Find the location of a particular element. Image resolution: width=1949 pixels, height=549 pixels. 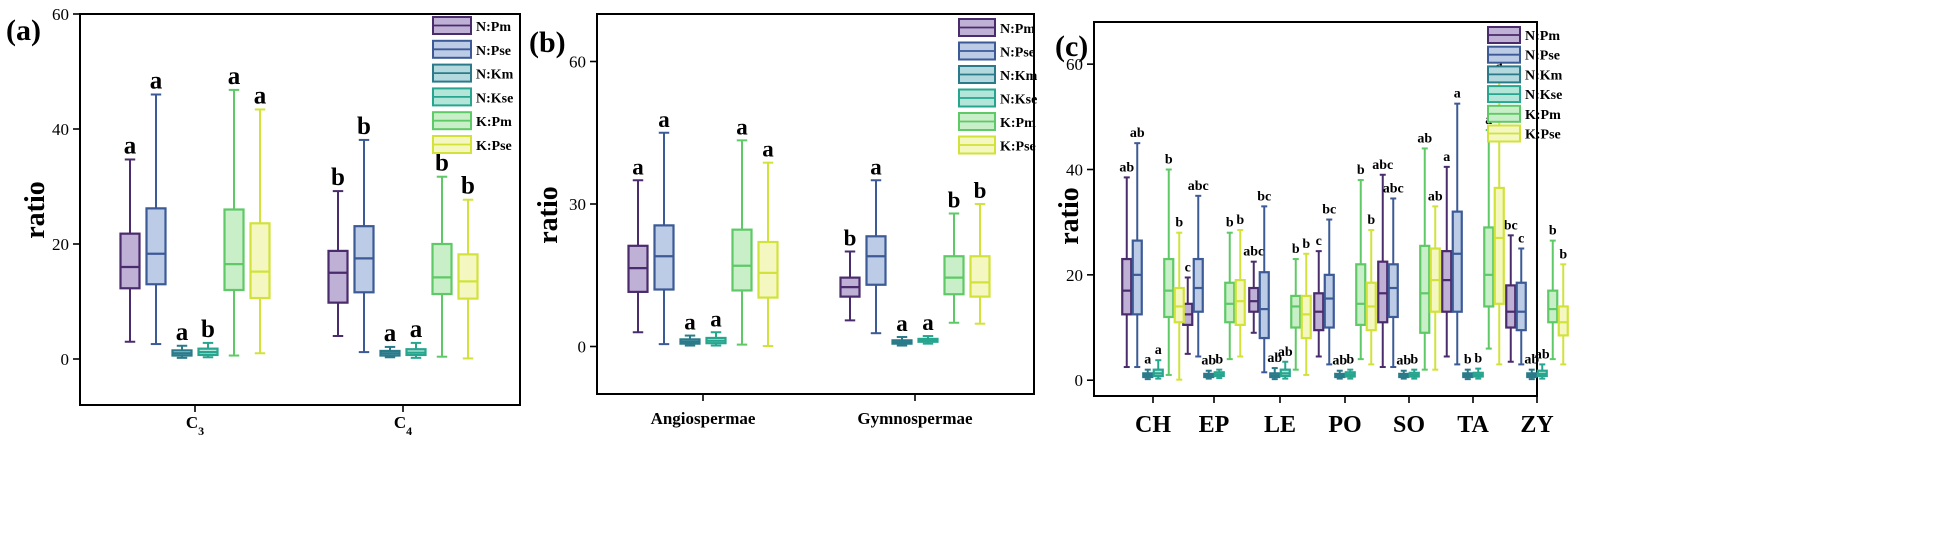

box-n-kse-c3: b is located at coordinates (208, 337).